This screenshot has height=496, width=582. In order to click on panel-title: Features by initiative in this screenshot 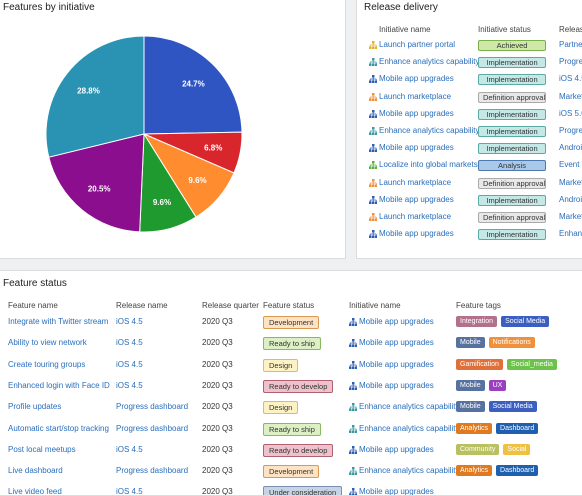, I will do `click(49, 7)`.